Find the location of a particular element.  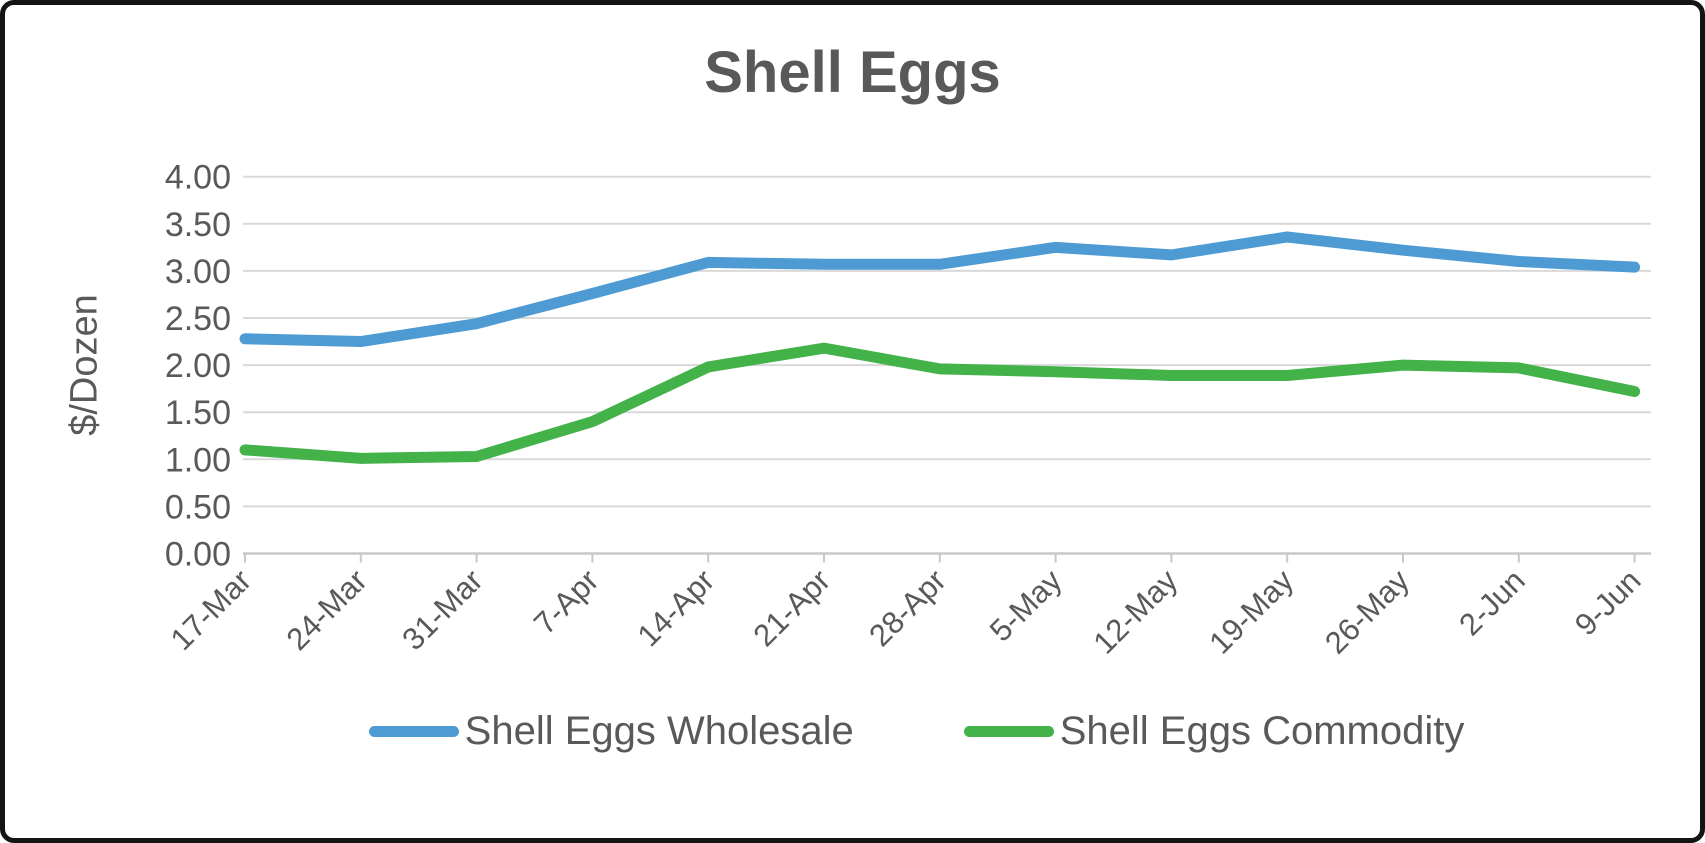

y-tick-label: 3.00 is located at coordinates (198, 272).